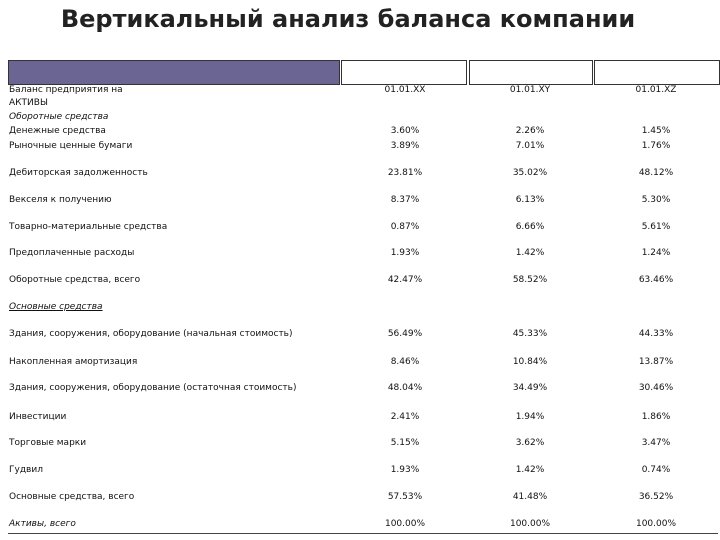 This screenshot has width=720, height=540. Describe the element at coordinates (530, 227) in the screenshot. I see `cell-value: 6.66%` at that location.